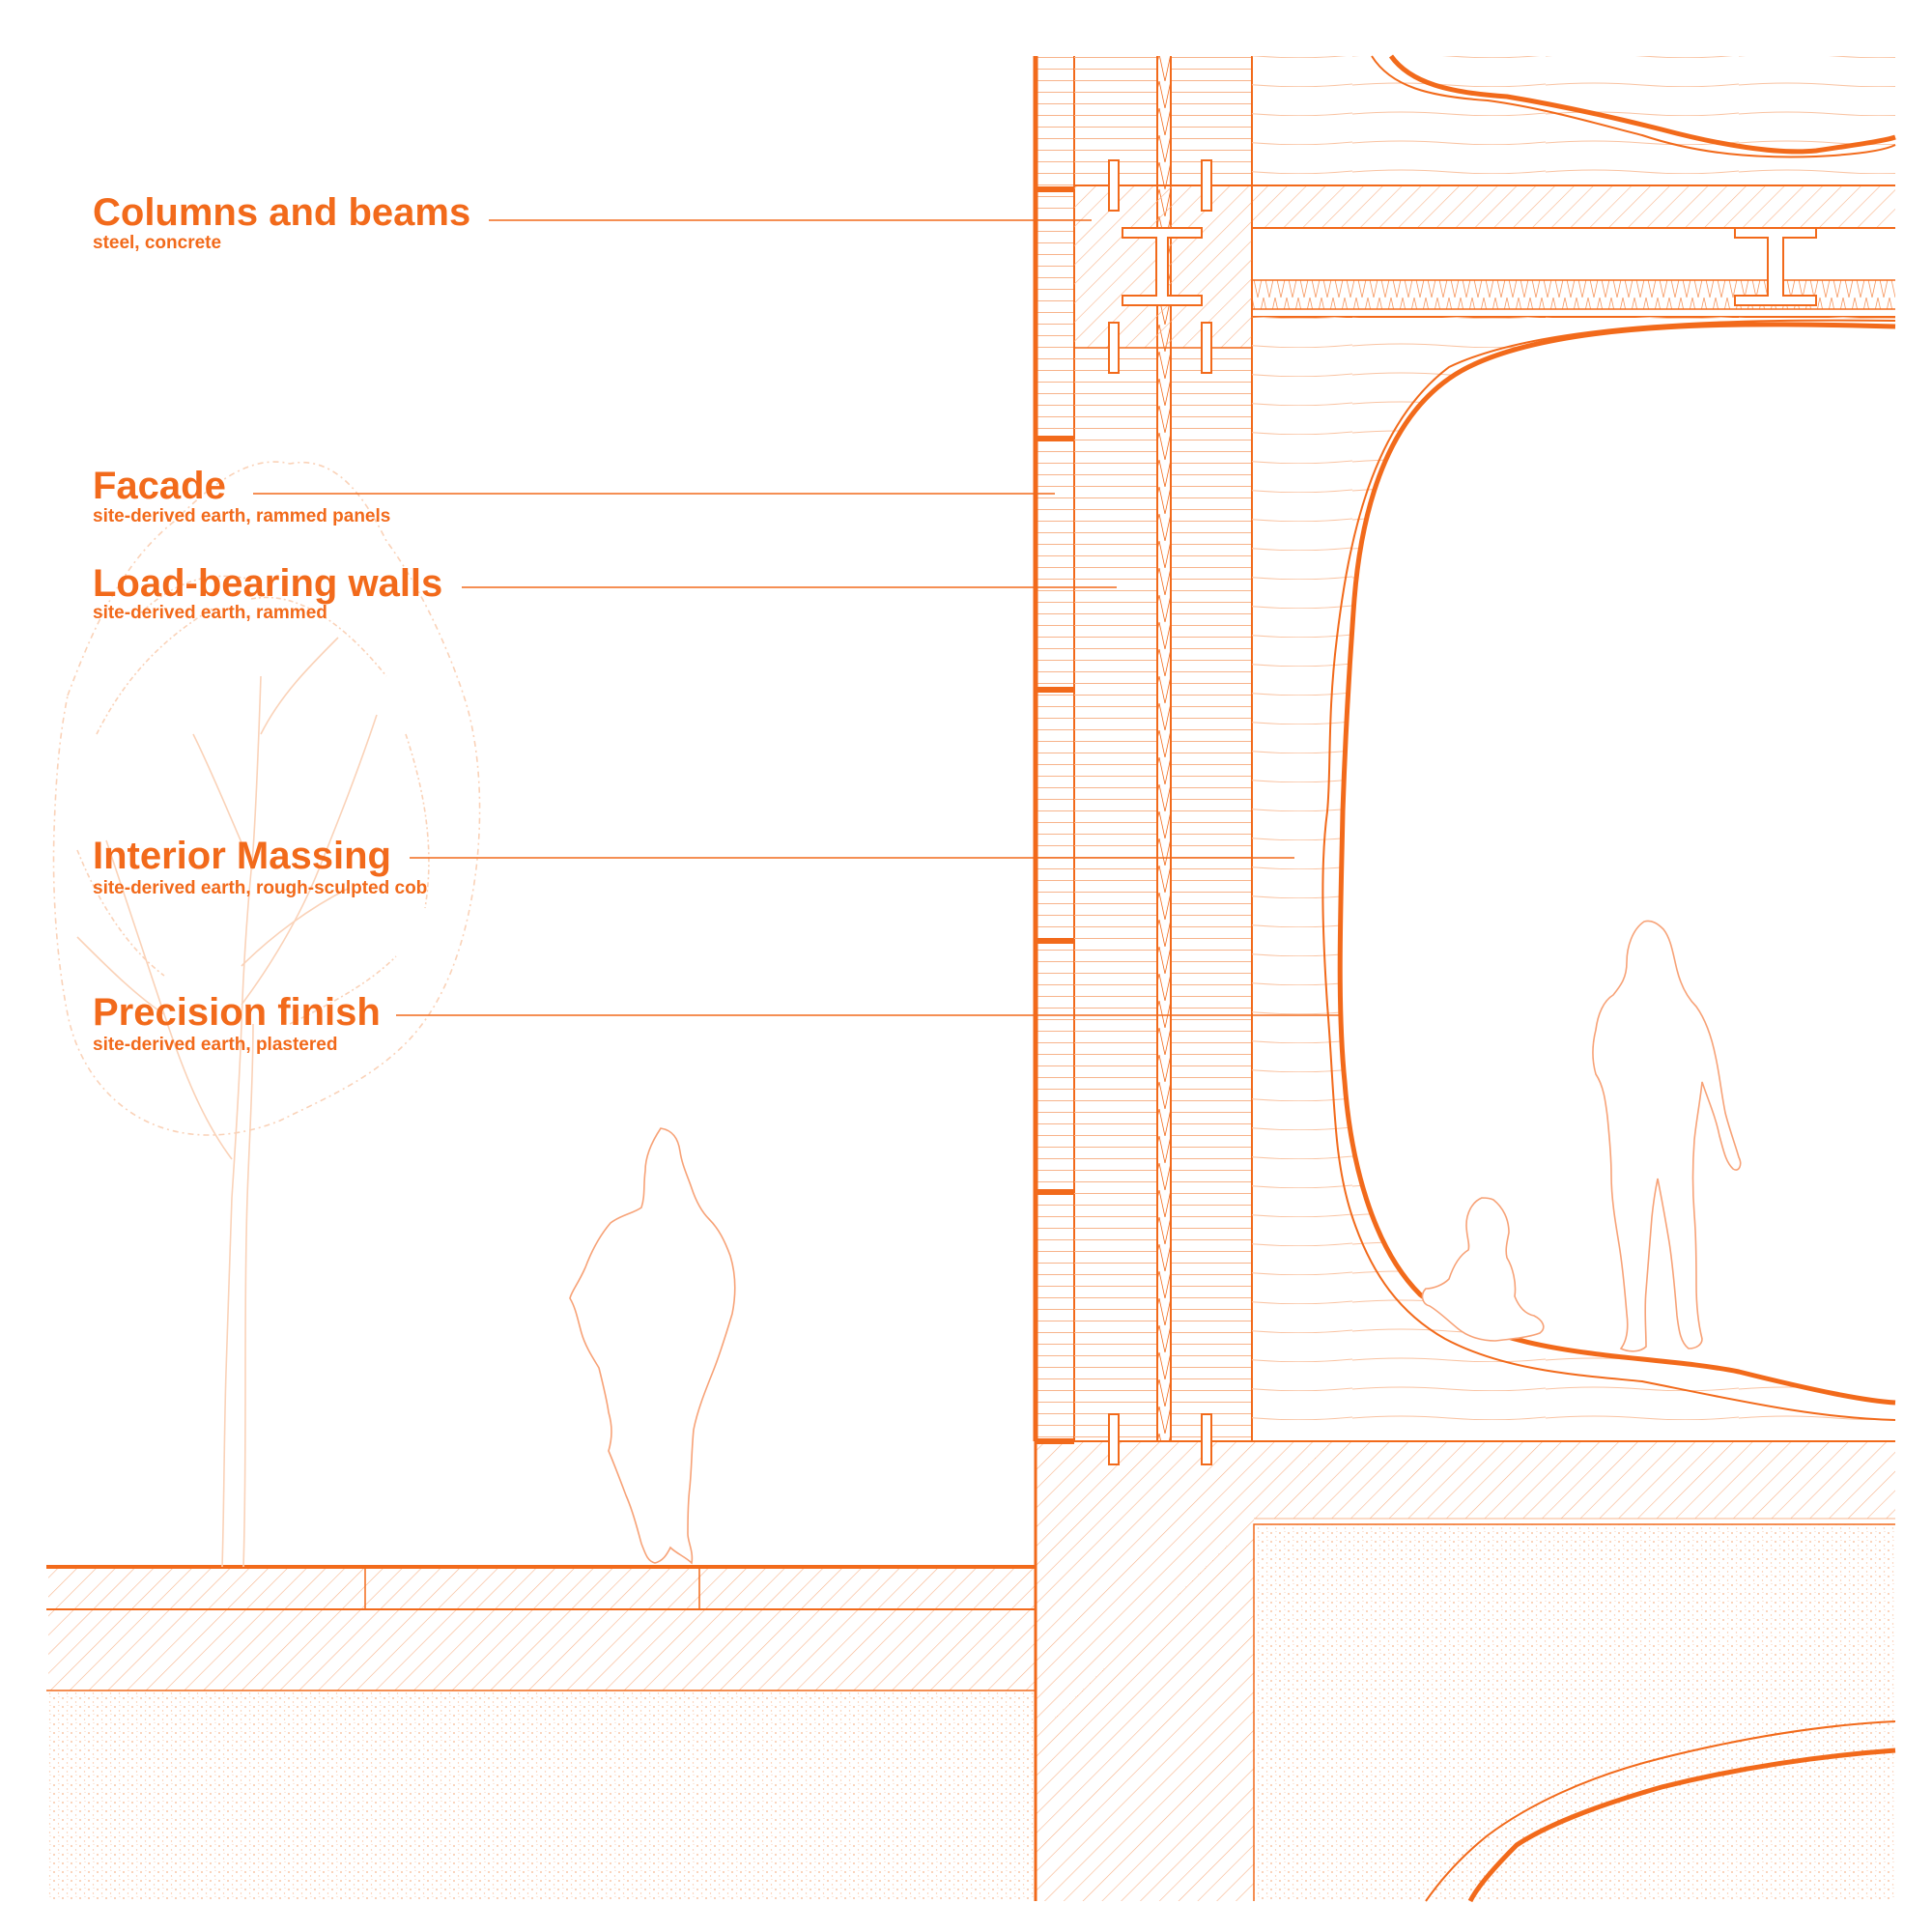 This screenshot has height=1932, width=1932. I want to click on label-columns-and-beams-title: Columns and beams, so click(282, 212).